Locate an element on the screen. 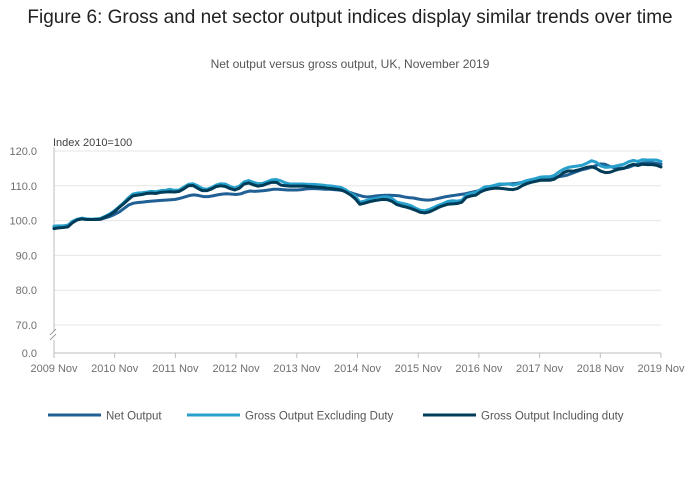 The image size is (700, 502). y-tick-label: 70.0 is located at coordinates (26, 326).